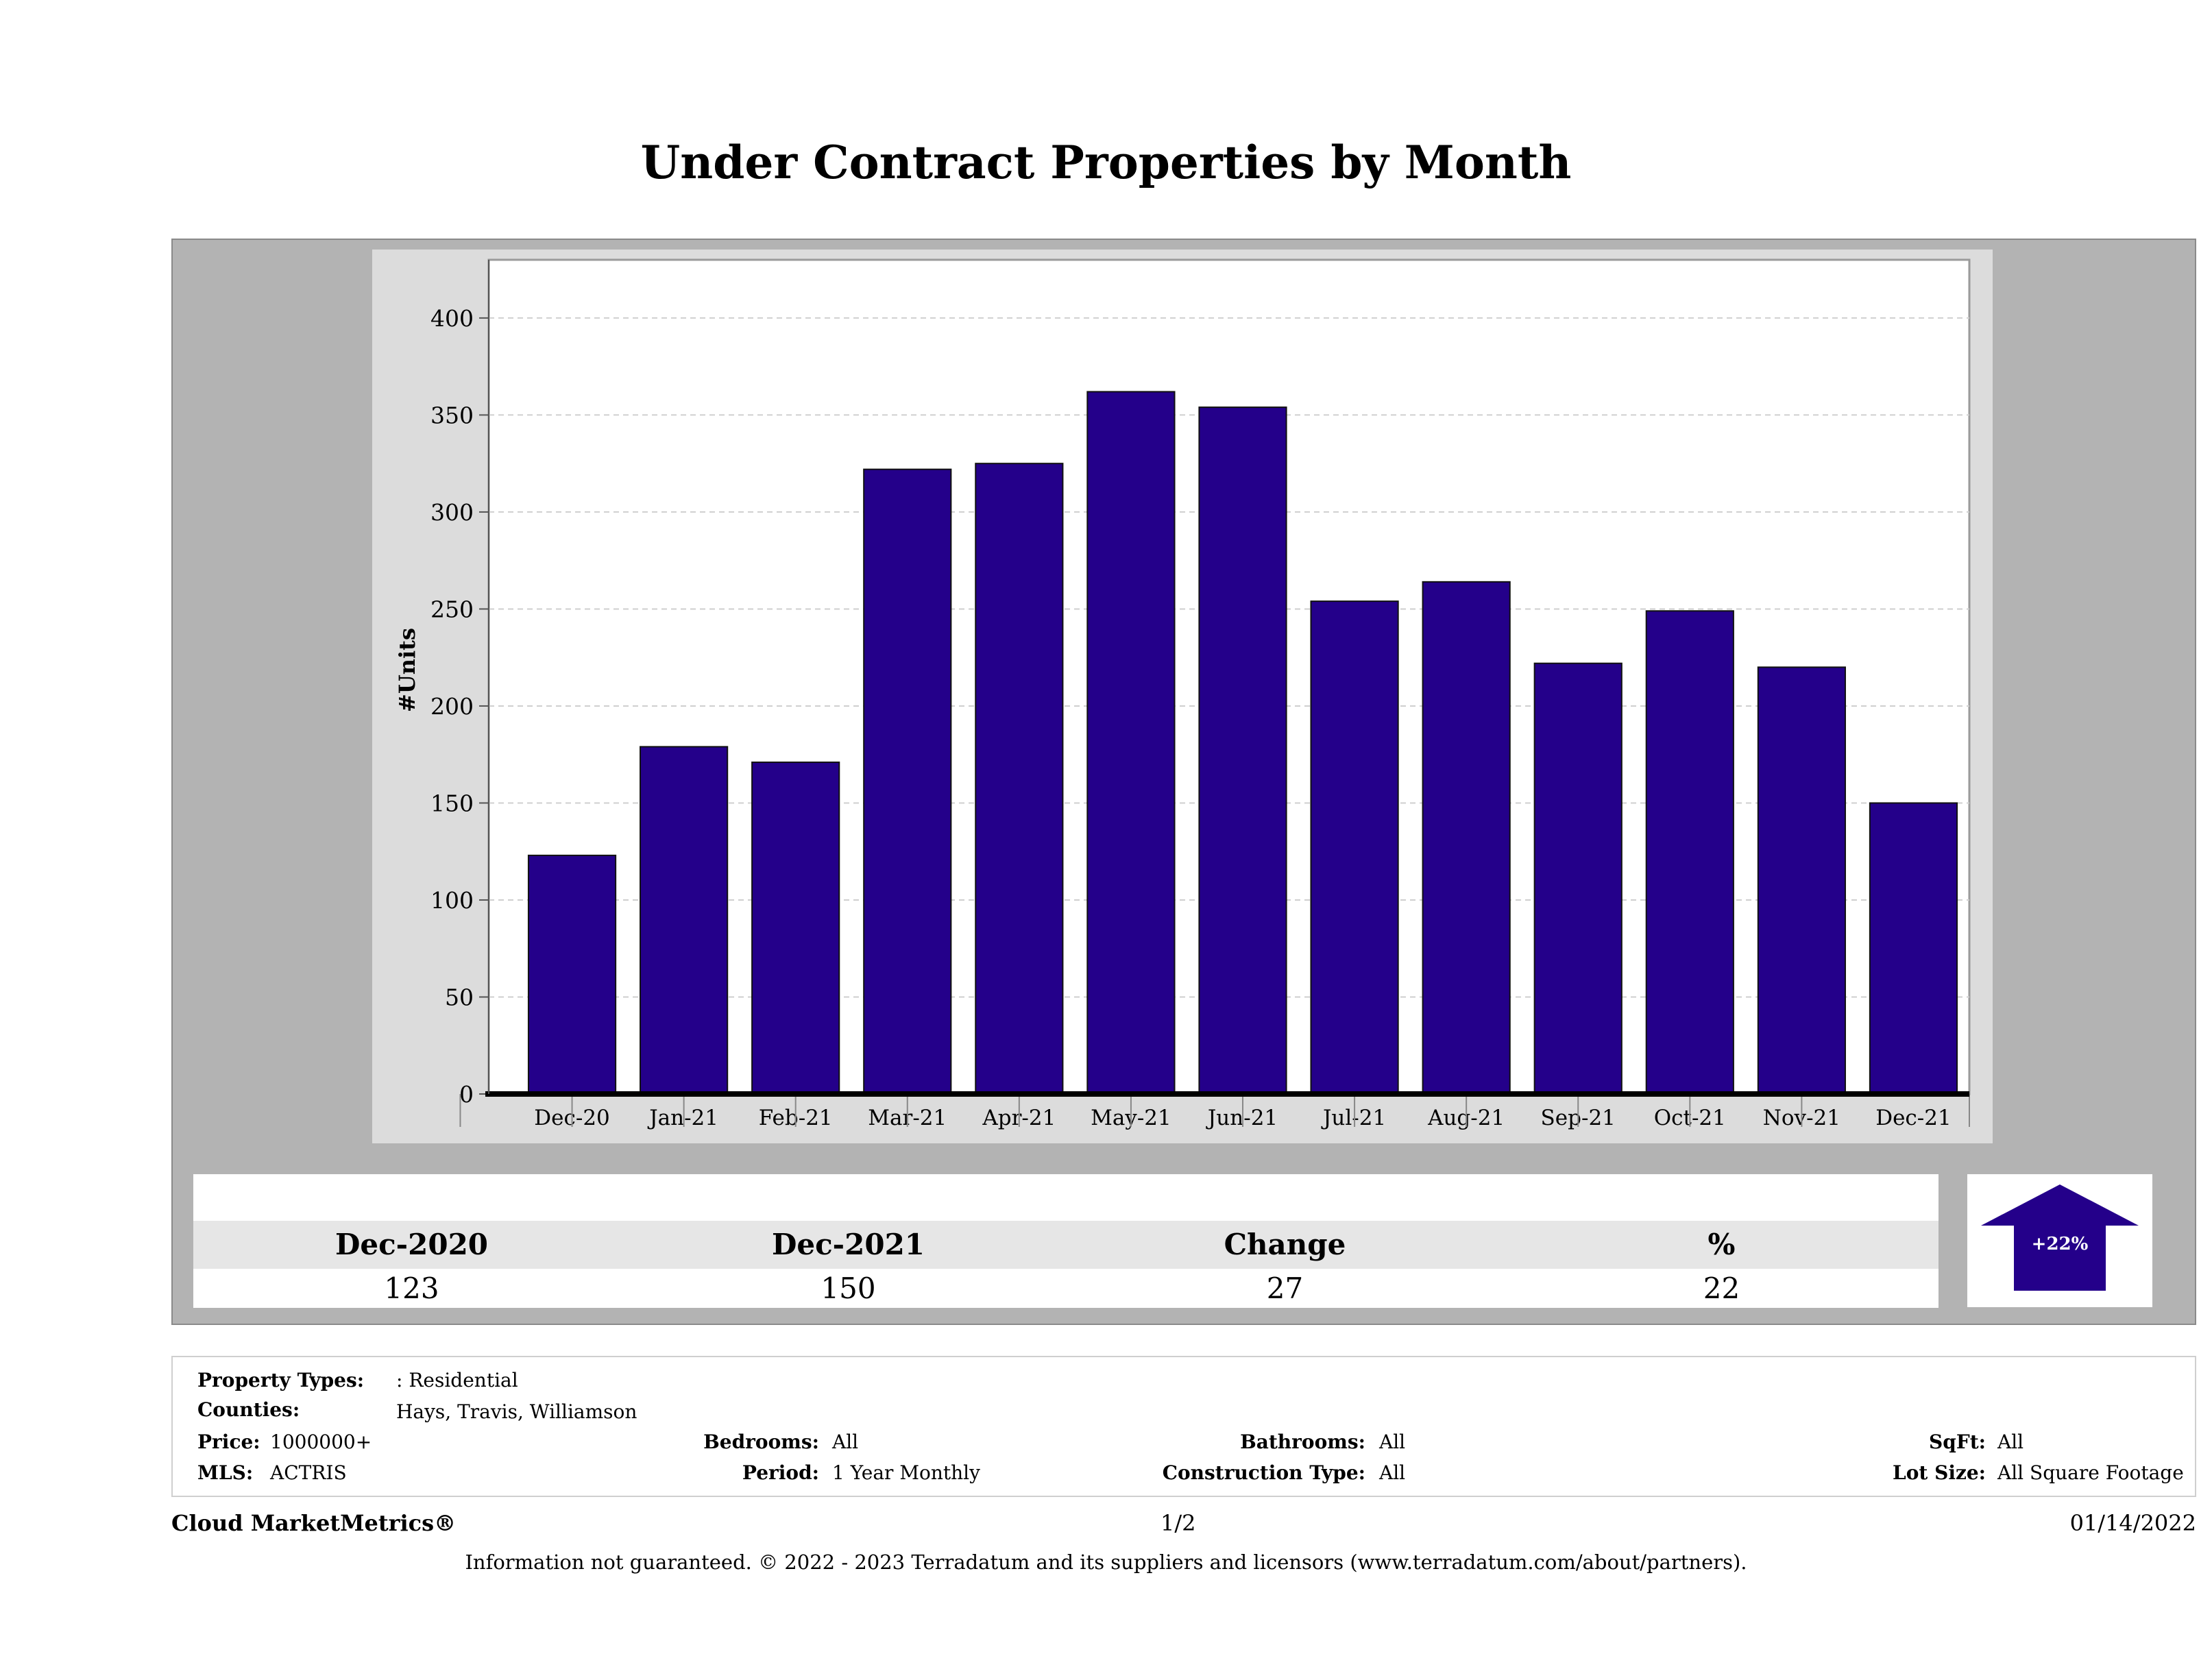 This screenshot has width=2212, height=1678. What do you see at coordinates (452, 706) in the screenshot?
I see `y-tick-label: 200` at bounding box center [452, 706].